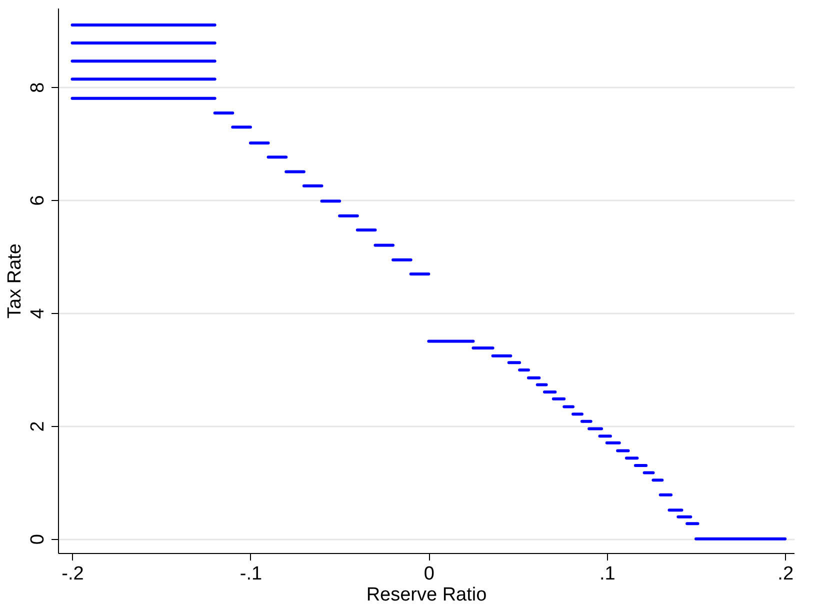 The width and height of the screenshot is (814, 616). I want to click on y-tick-label: 4, so click(38, 313).